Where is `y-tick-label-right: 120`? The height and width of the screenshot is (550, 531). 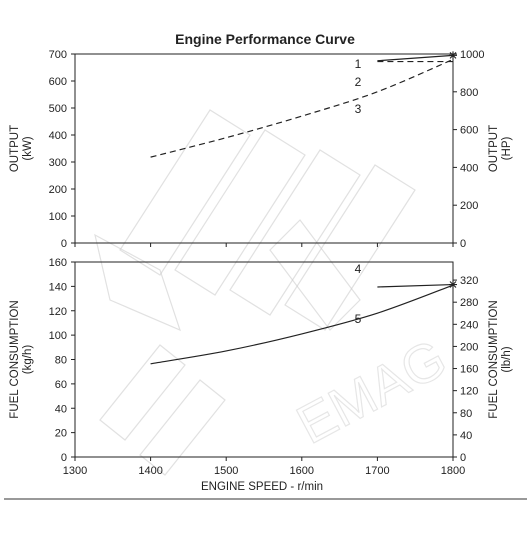 y-tick-label-right: 120 is located at coordinates (469, 392).